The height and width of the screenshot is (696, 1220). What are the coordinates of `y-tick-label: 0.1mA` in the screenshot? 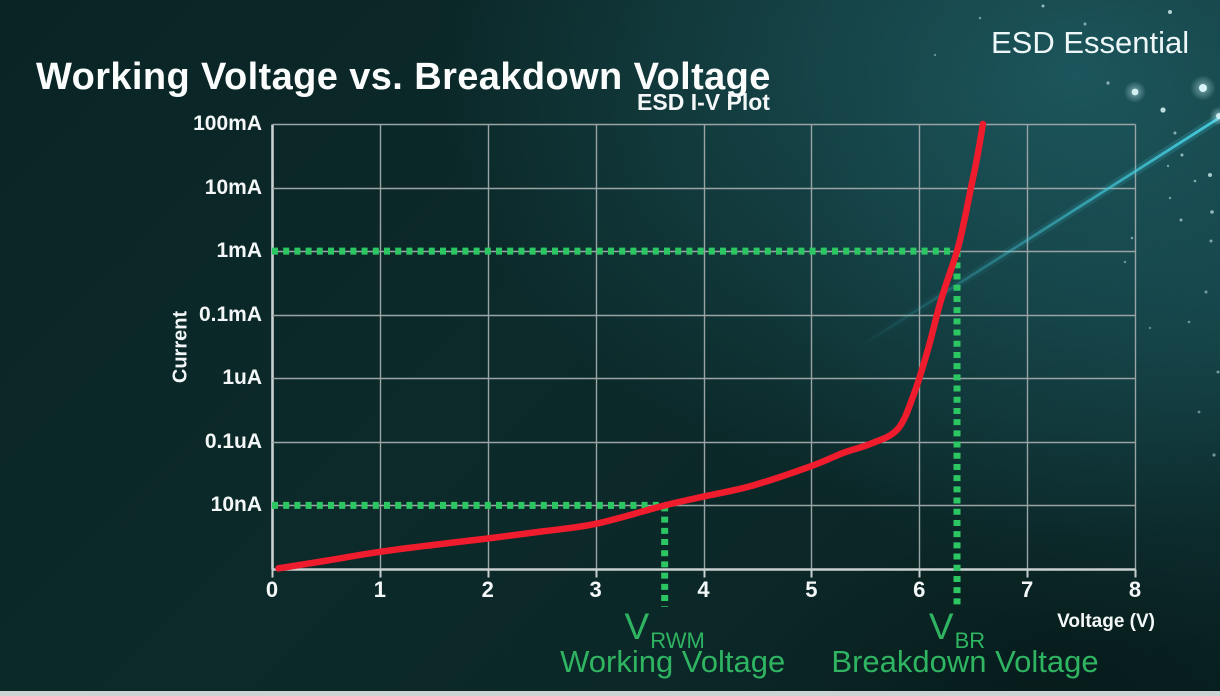 It's located at (230, 314).